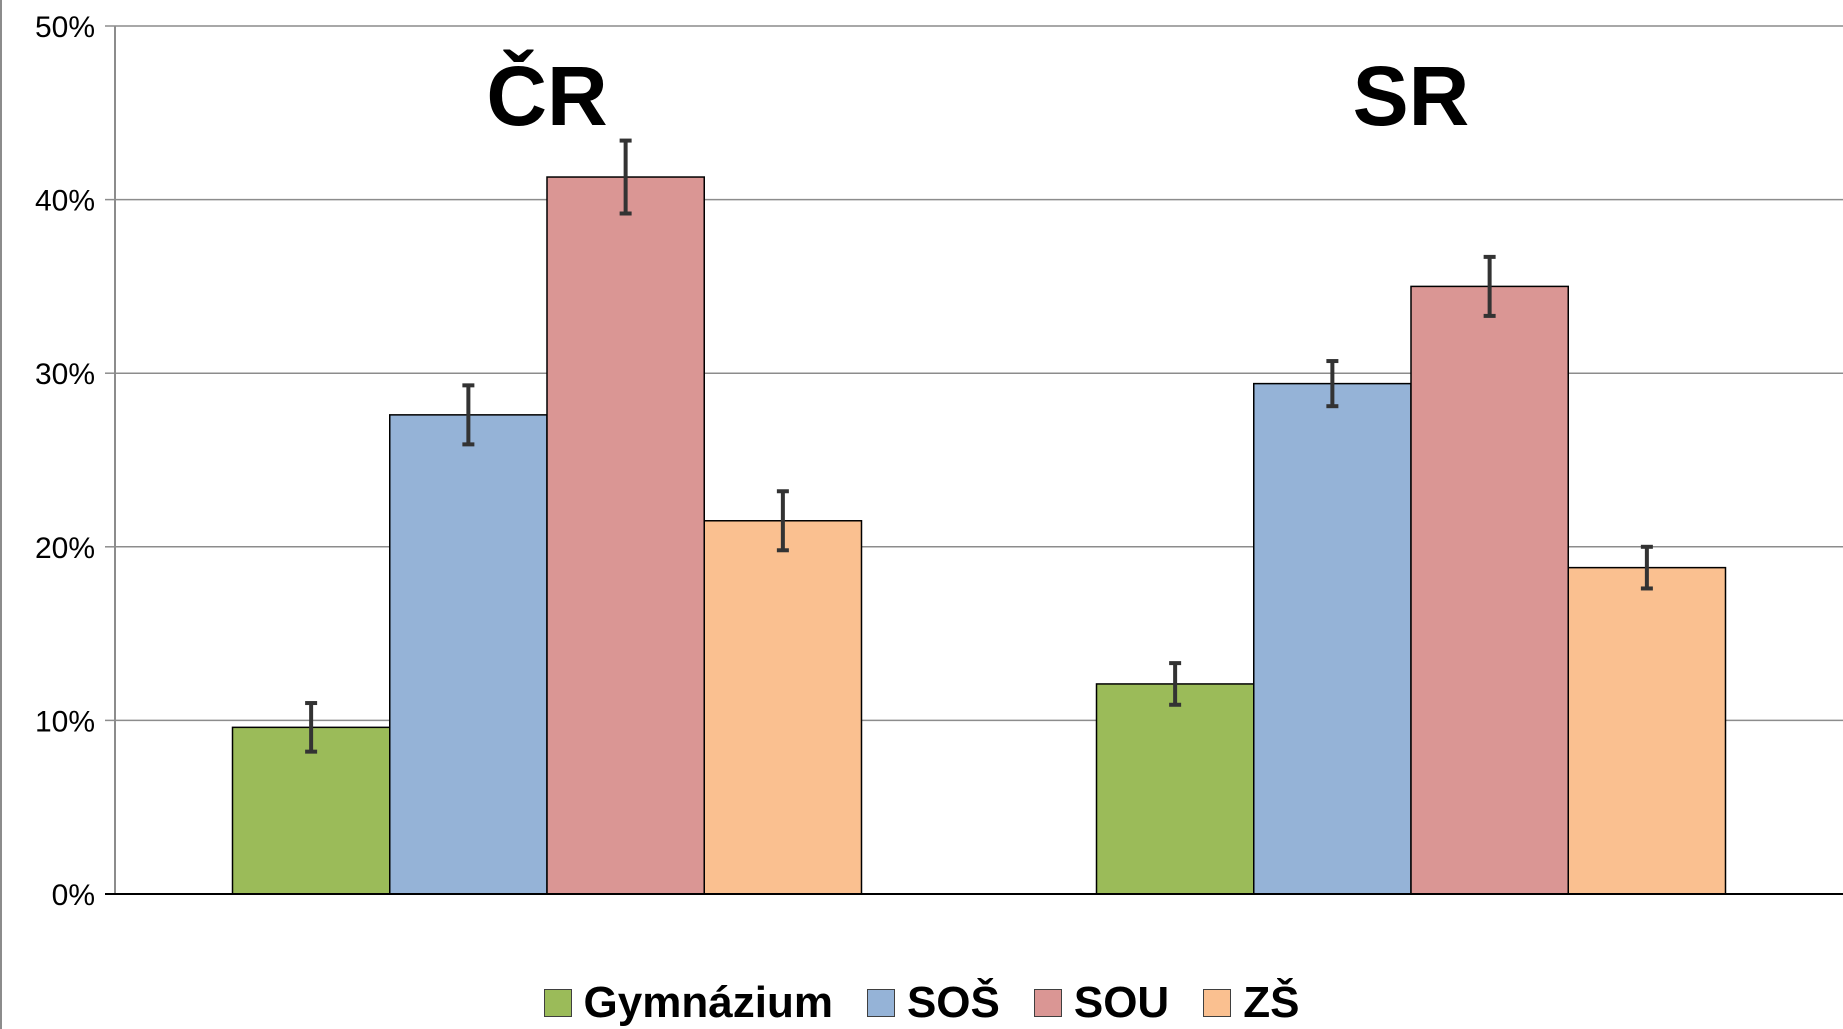 This screenshot has height=1029, width=1843. What do you see at coordinates (65, 721) in the screenshot?
I see `y-tick-label: 10%` at bounding box center [65, 721].